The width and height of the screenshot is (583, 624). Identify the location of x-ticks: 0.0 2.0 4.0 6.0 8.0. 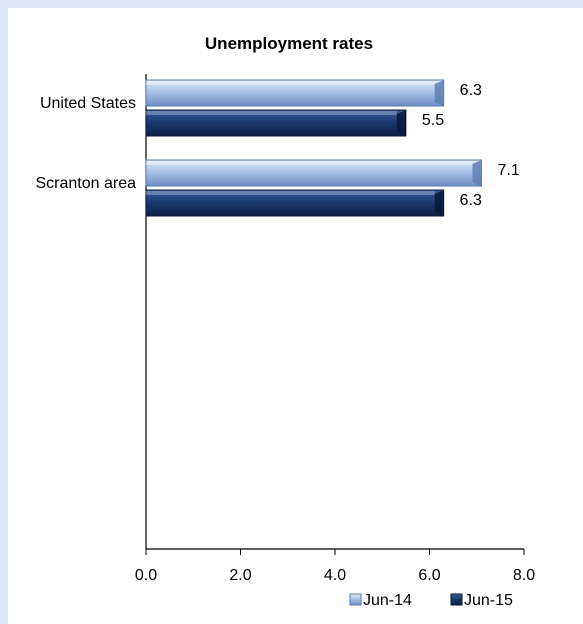
(335, 566).